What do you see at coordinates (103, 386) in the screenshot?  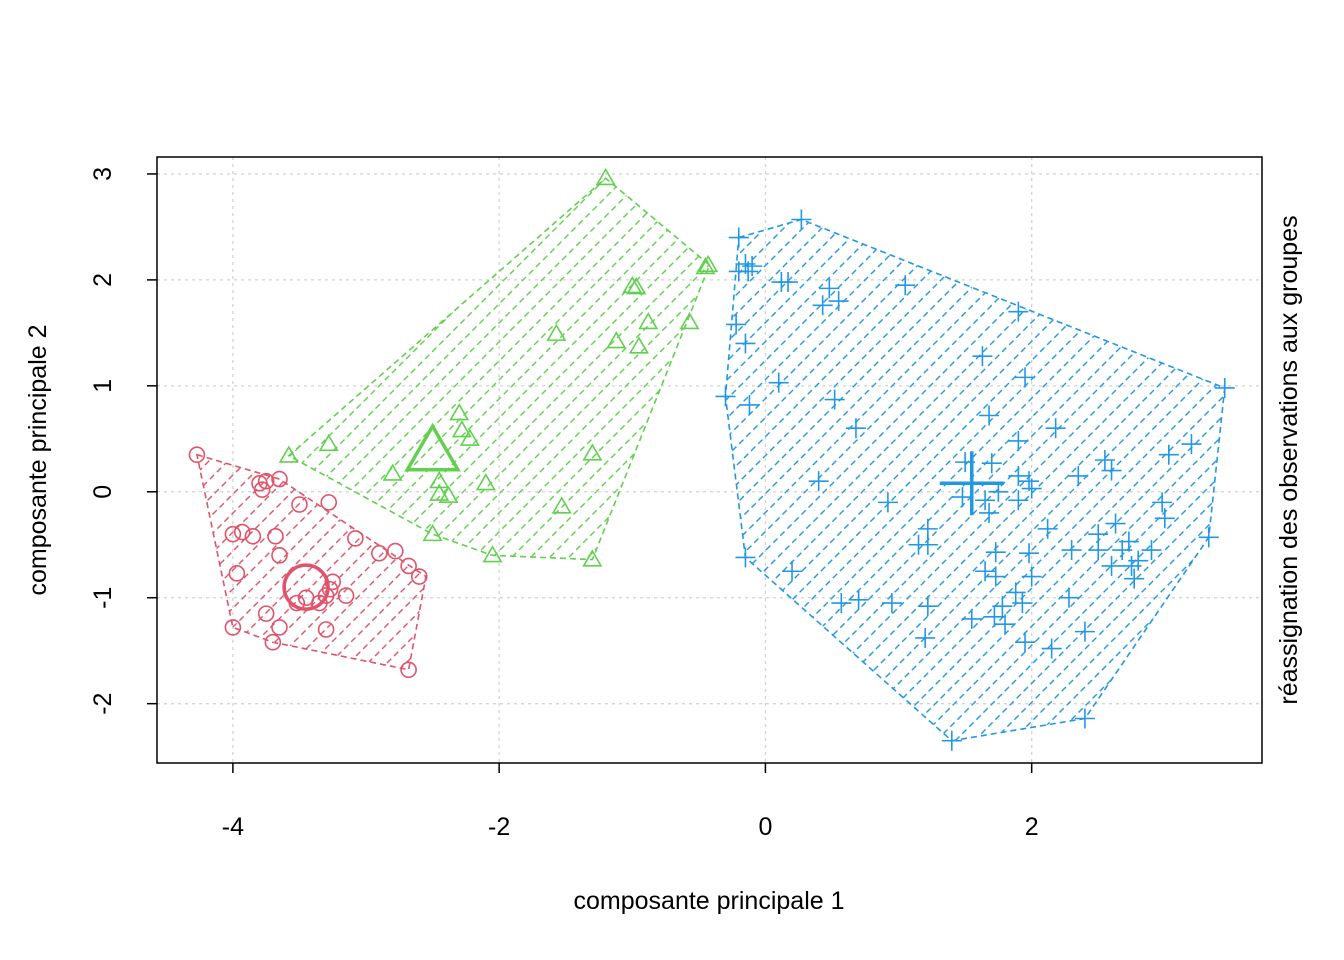 I see `y-tick-label: 1` at bounding box center [103, 386].